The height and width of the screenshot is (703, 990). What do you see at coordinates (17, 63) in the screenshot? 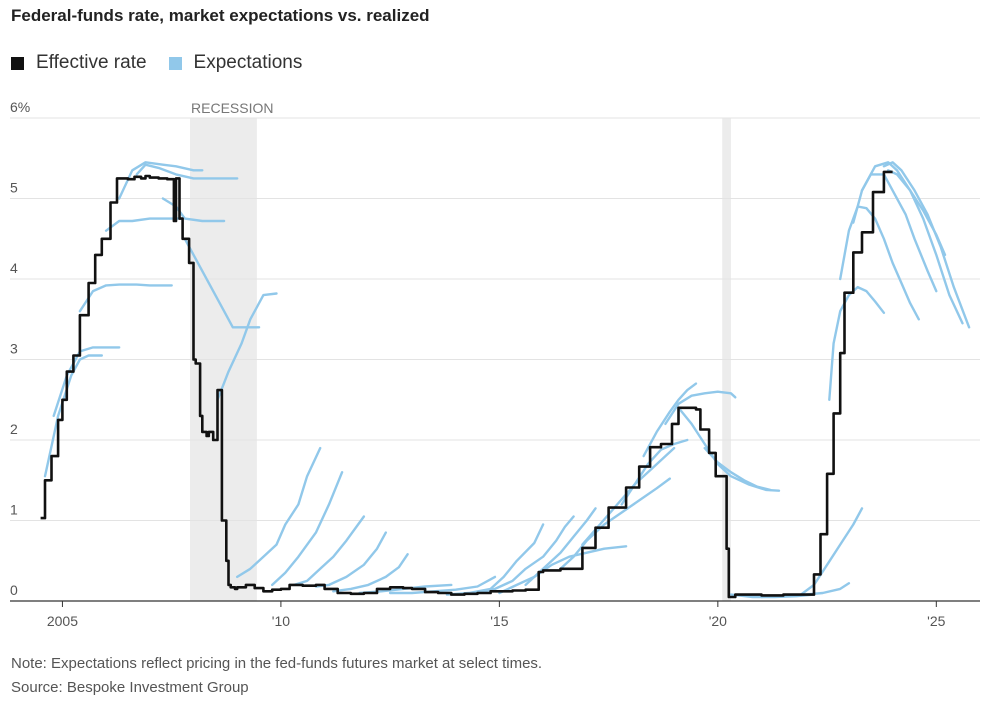
I see `legend-swatch-effective` at bounding box center [17, 63].